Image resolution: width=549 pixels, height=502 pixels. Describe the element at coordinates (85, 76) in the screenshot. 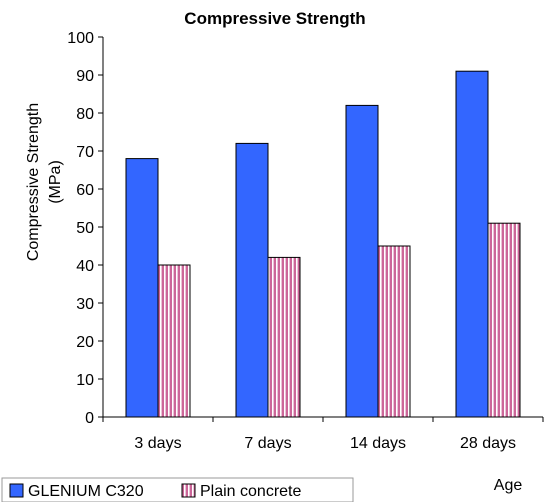

I see `y-tick-label: 90` at that location.